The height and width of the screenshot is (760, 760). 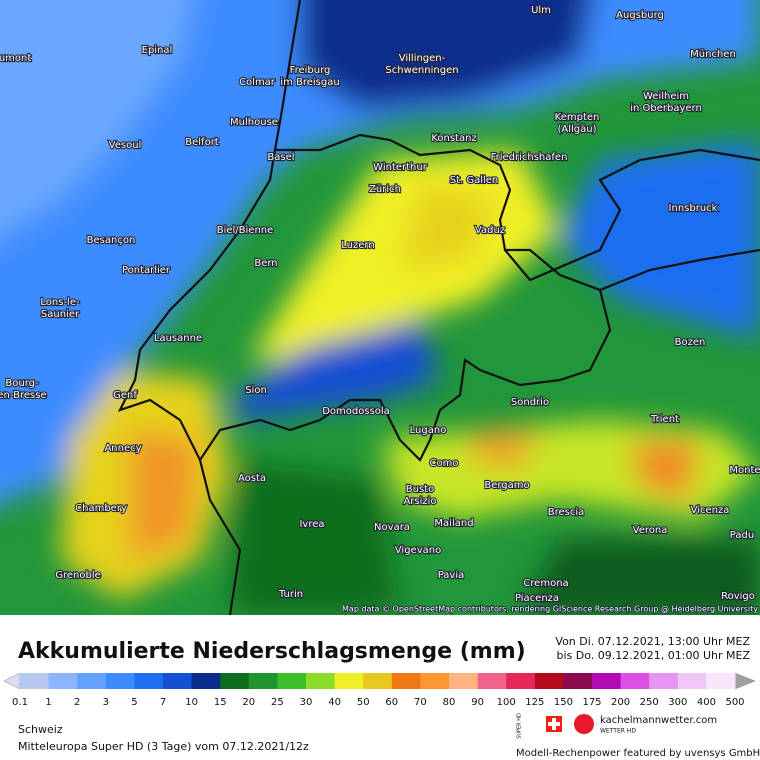 What do you see at coordinates (453, 523) in the screenshot?
I see `city-label: Mailand` at bounding box center [453, 523].